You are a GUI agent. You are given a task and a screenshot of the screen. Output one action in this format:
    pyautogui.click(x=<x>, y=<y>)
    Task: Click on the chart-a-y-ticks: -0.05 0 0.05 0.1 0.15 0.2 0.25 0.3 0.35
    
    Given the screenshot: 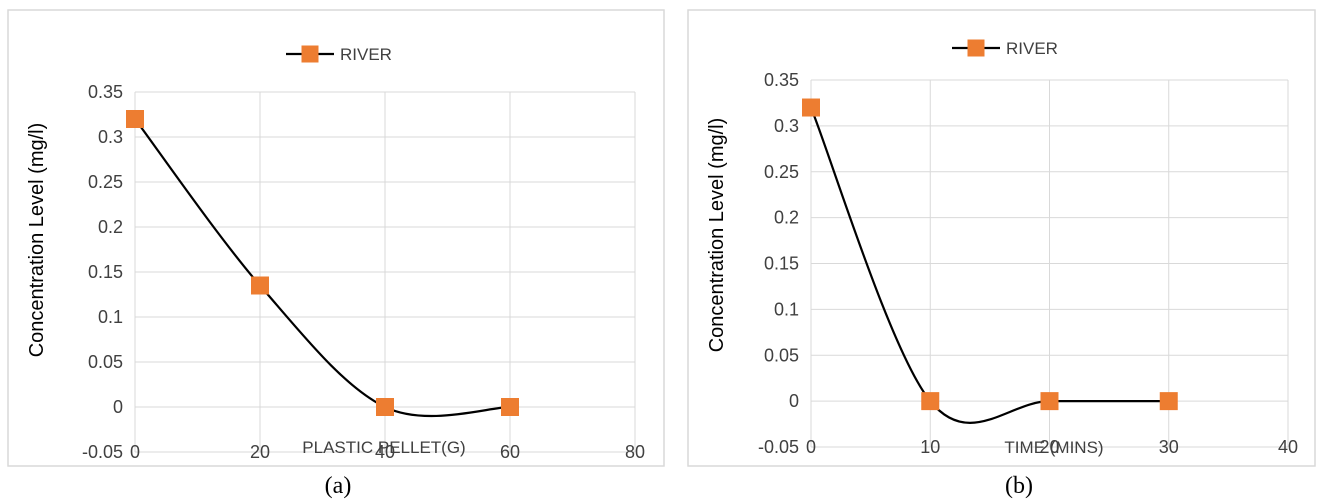 What is the action you would take?
    pyautogui.click(x=102, y=272)
    